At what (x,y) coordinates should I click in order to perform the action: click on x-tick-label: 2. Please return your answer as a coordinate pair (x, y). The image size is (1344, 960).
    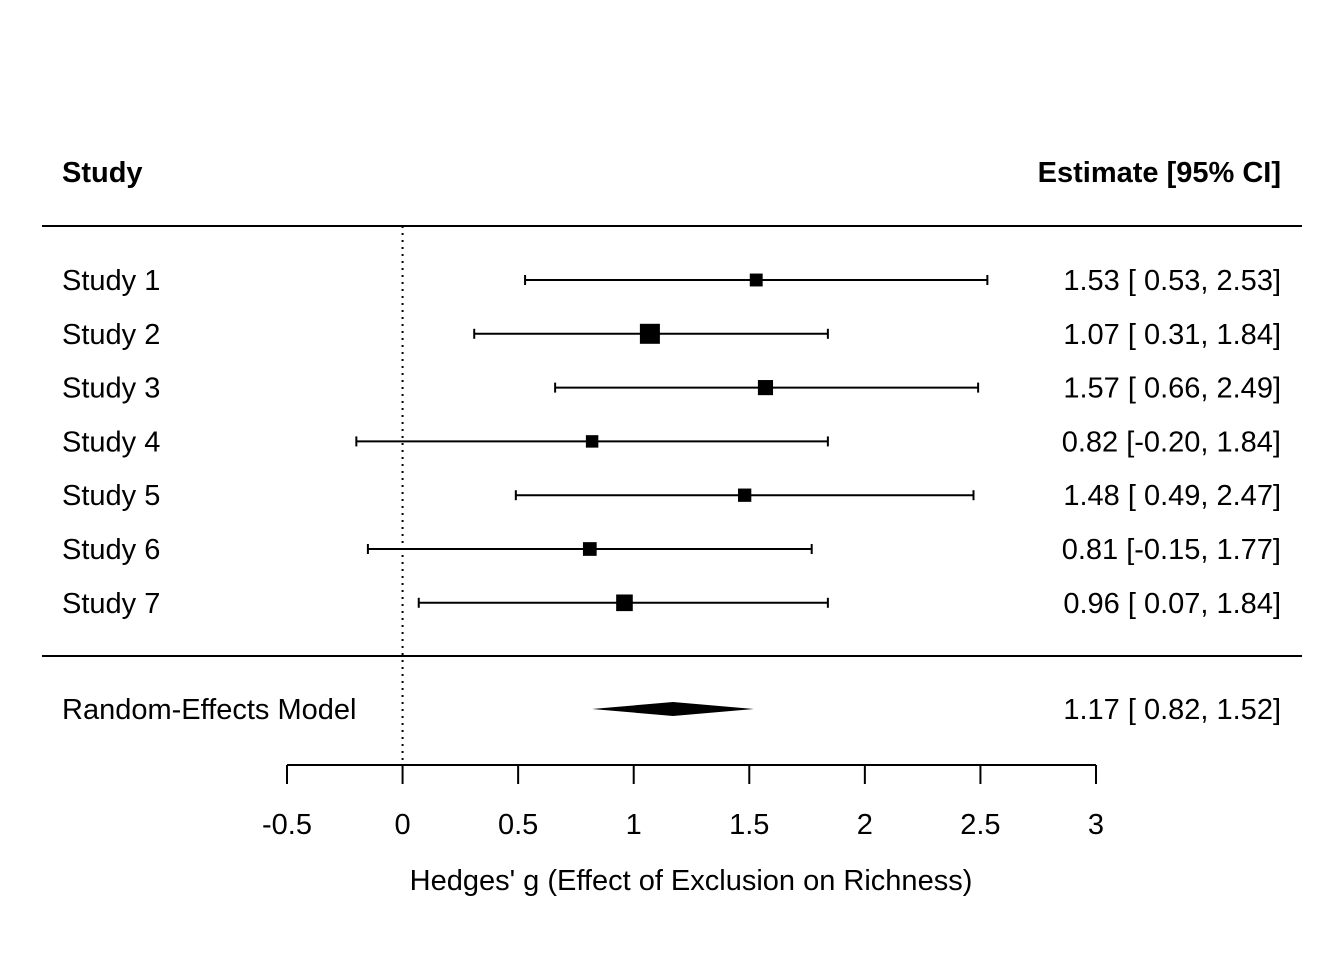
    Looking at the image, I should click on (865, 825).